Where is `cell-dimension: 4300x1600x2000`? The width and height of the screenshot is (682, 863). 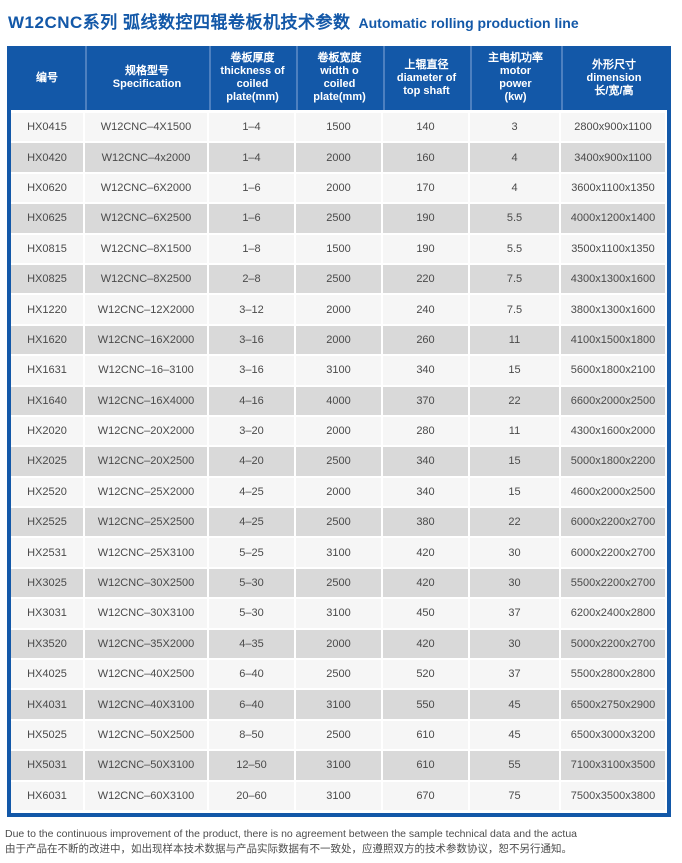
cell-dimension: 4300x1600x2000 is located at coordinates (613, 431).